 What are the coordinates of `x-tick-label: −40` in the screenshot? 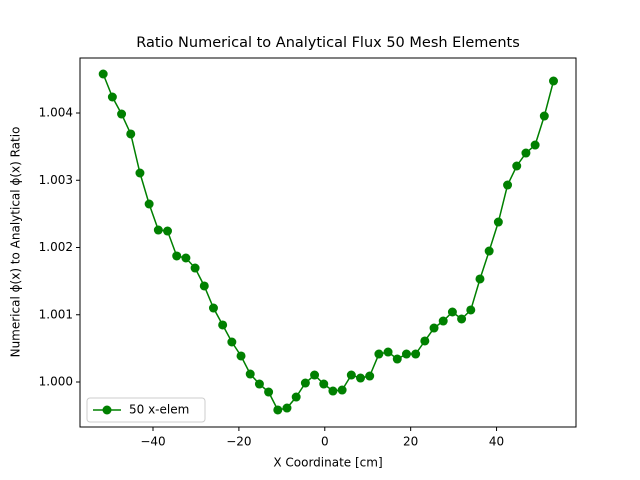 It's located at (152, 442).